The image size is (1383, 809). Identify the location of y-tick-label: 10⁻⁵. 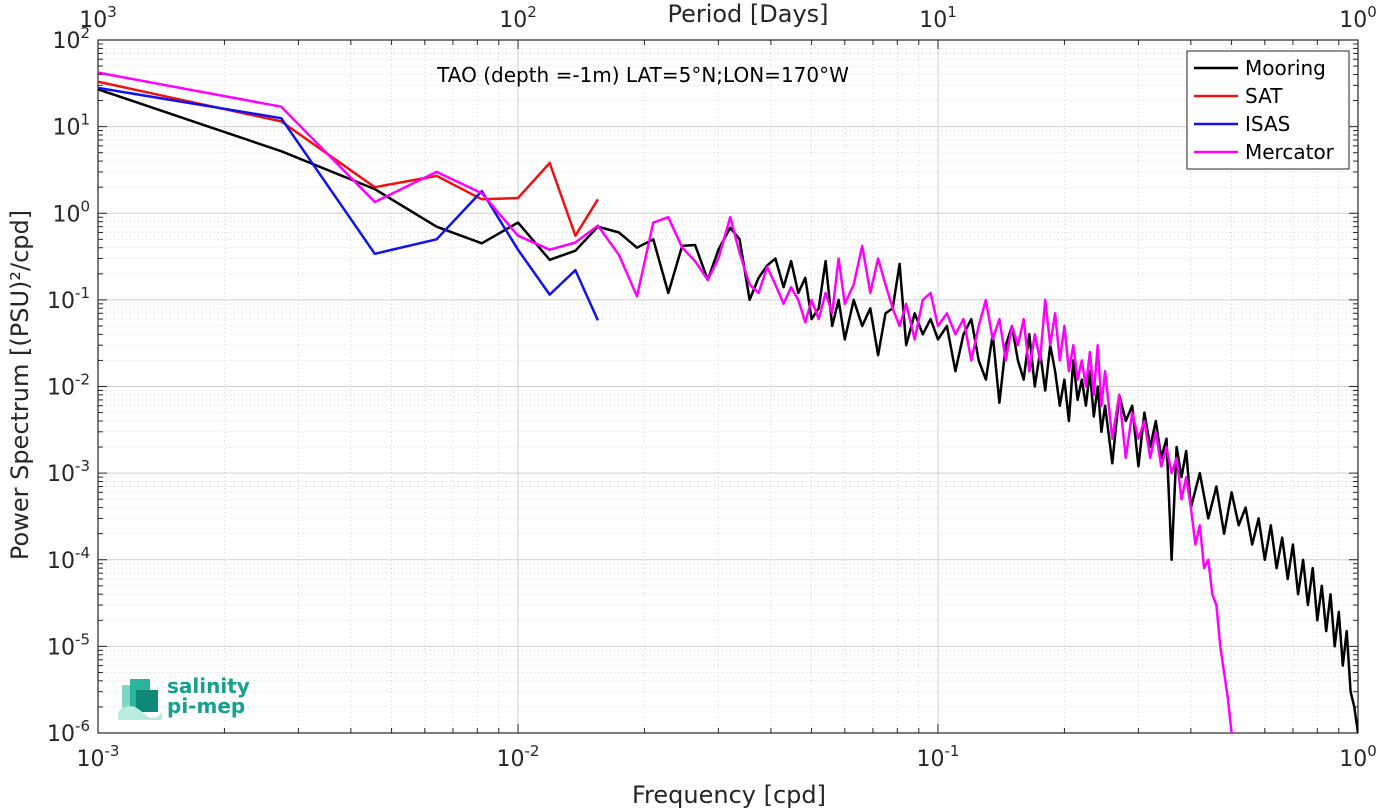
(68, 645).